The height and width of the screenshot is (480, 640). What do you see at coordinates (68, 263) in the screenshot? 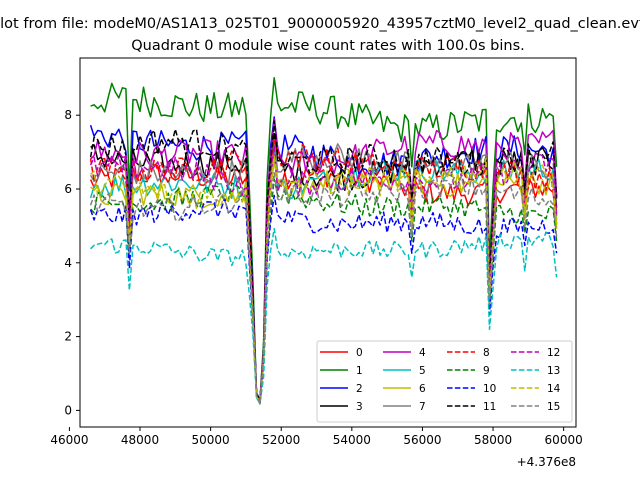
I see `y-tick-label: 4` at bounding box center [68, 263].